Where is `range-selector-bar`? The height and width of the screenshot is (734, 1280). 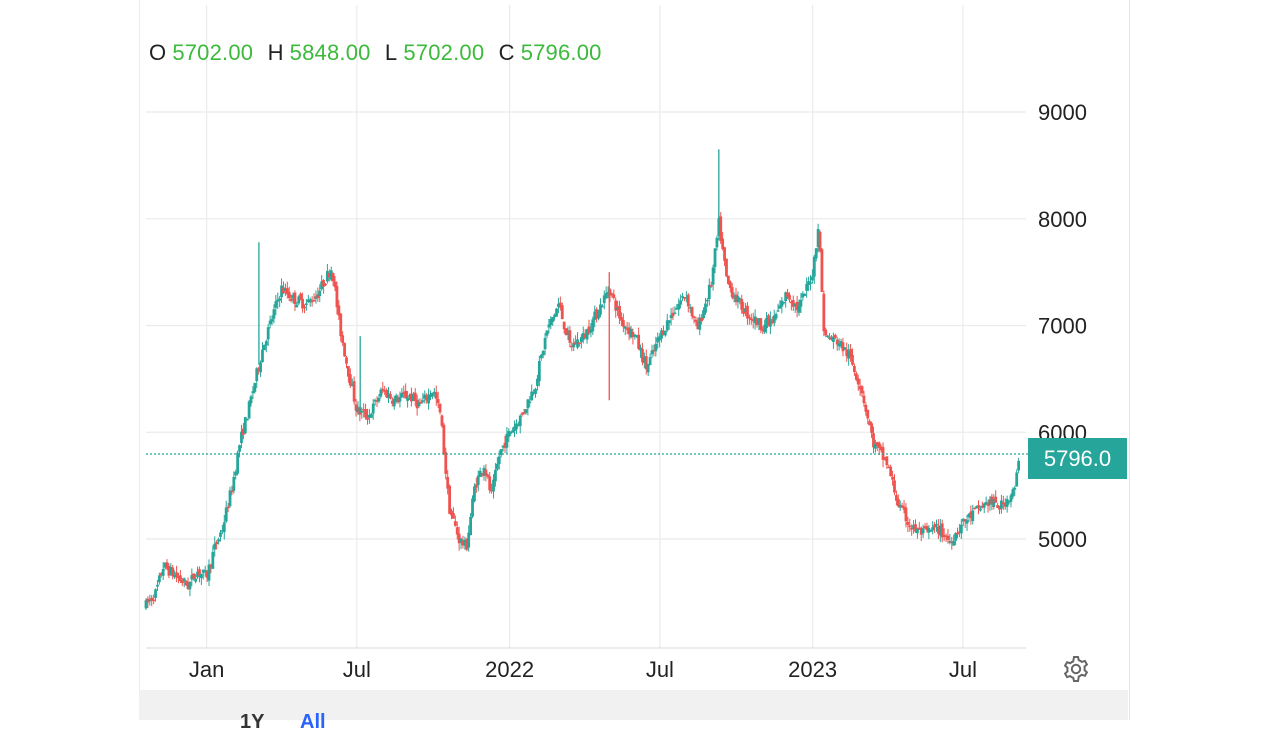
range-selector-bar is located at coordinates (633, 705).